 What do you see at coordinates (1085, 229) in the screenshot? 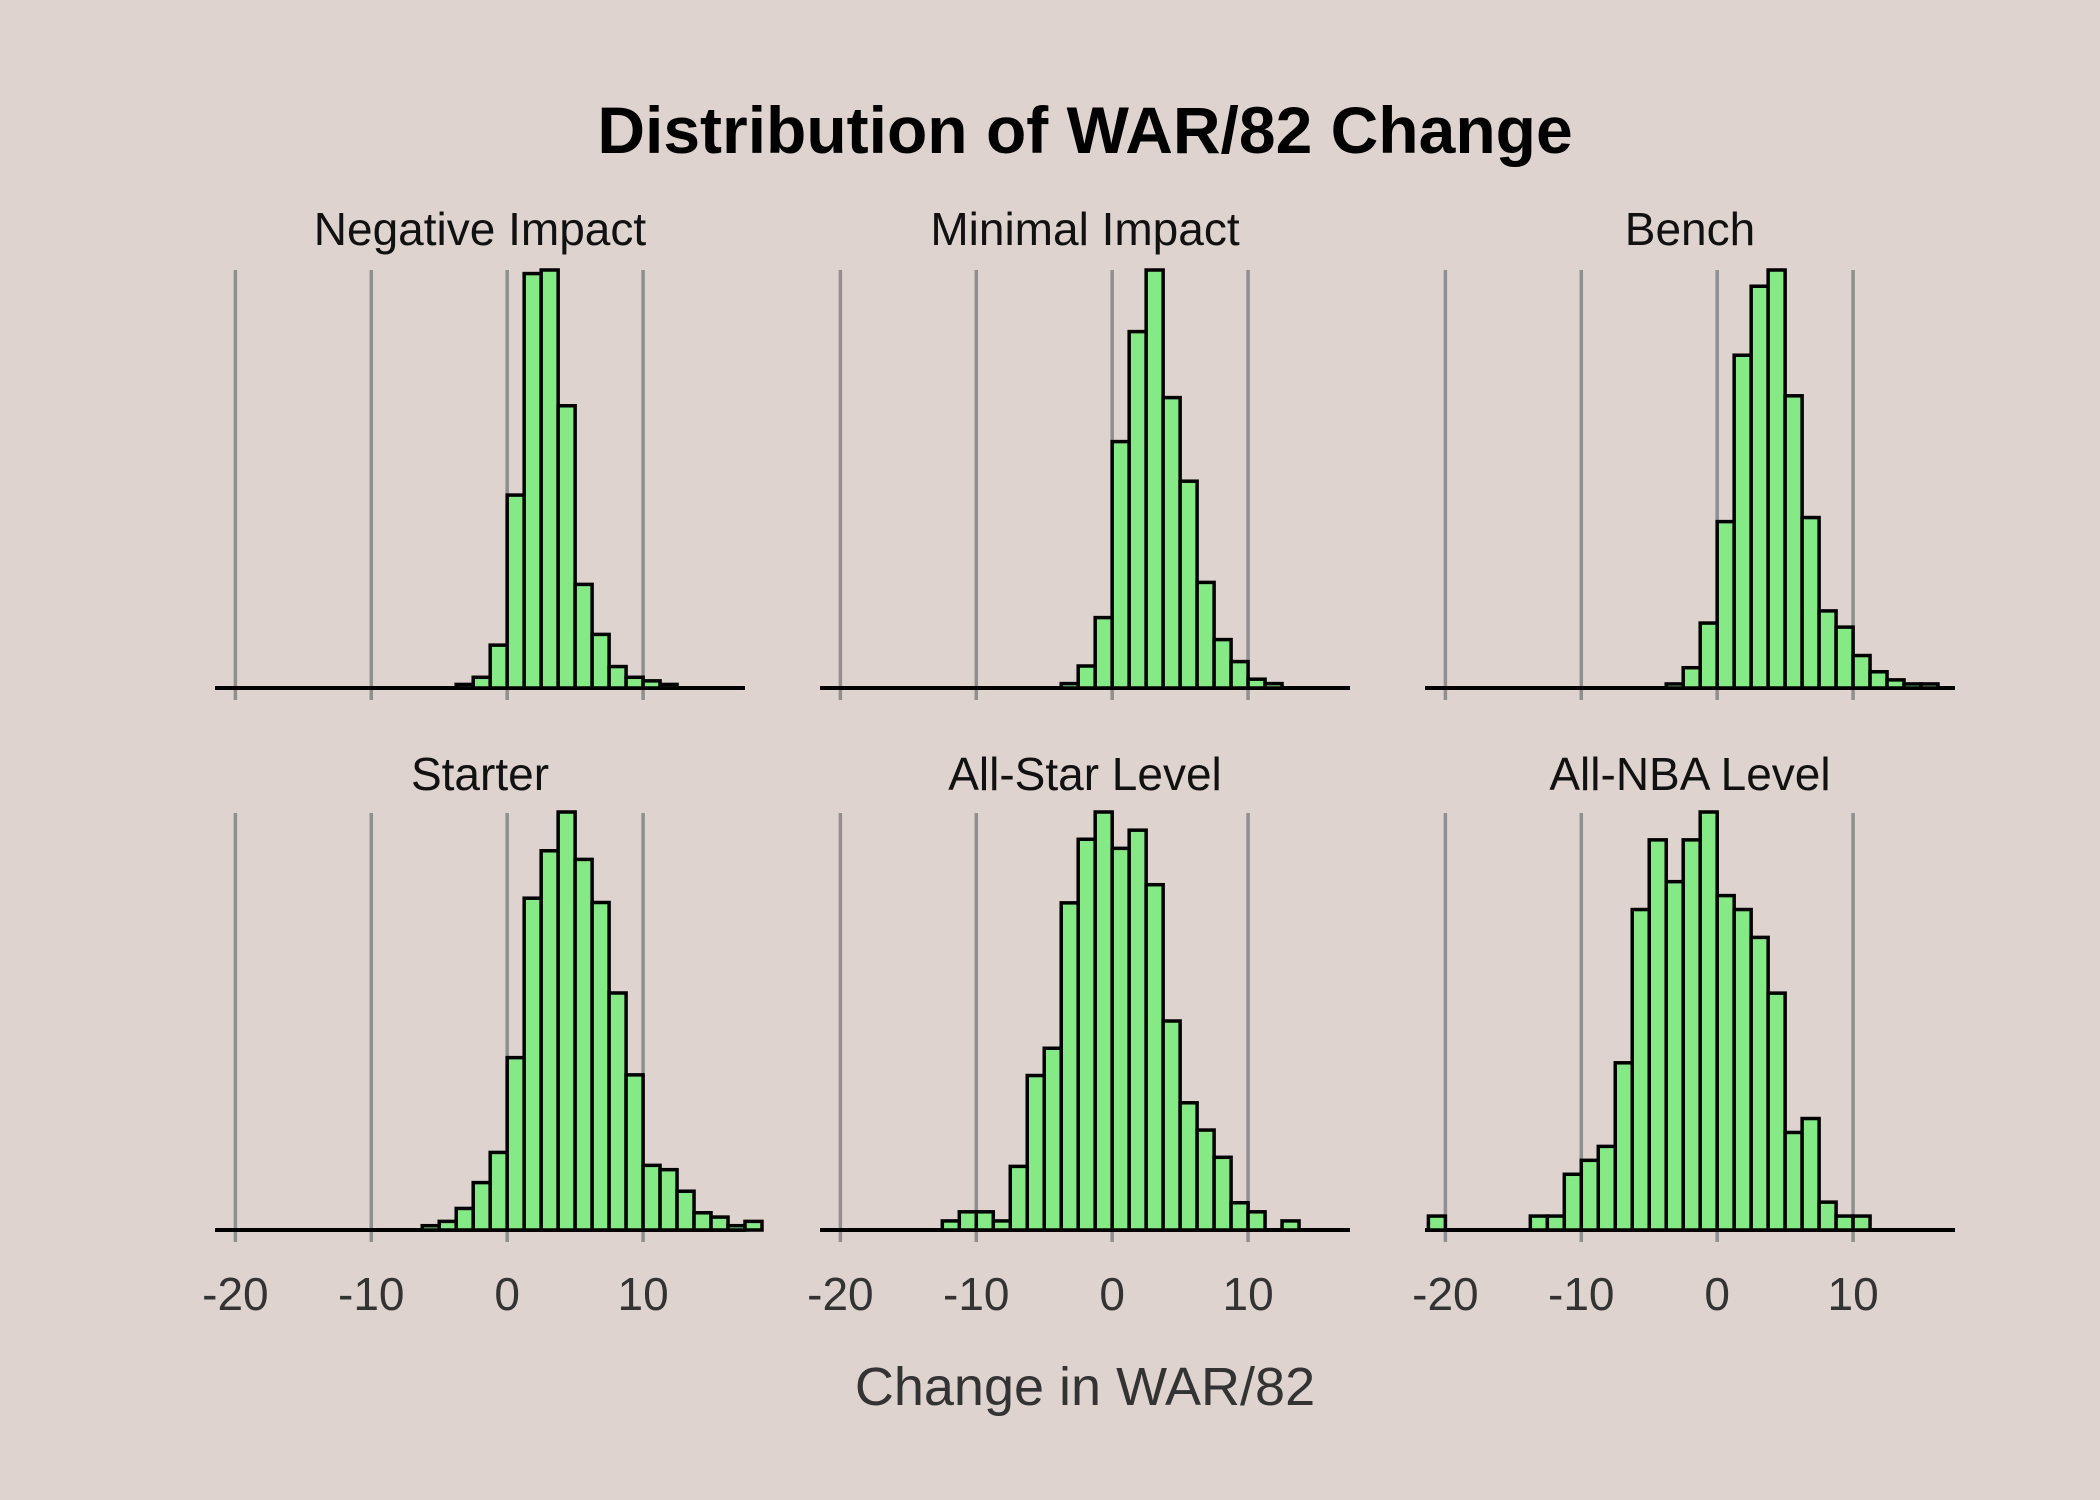
I see `panel-title: Minimal Impact` at bounding box center [1085, 229].